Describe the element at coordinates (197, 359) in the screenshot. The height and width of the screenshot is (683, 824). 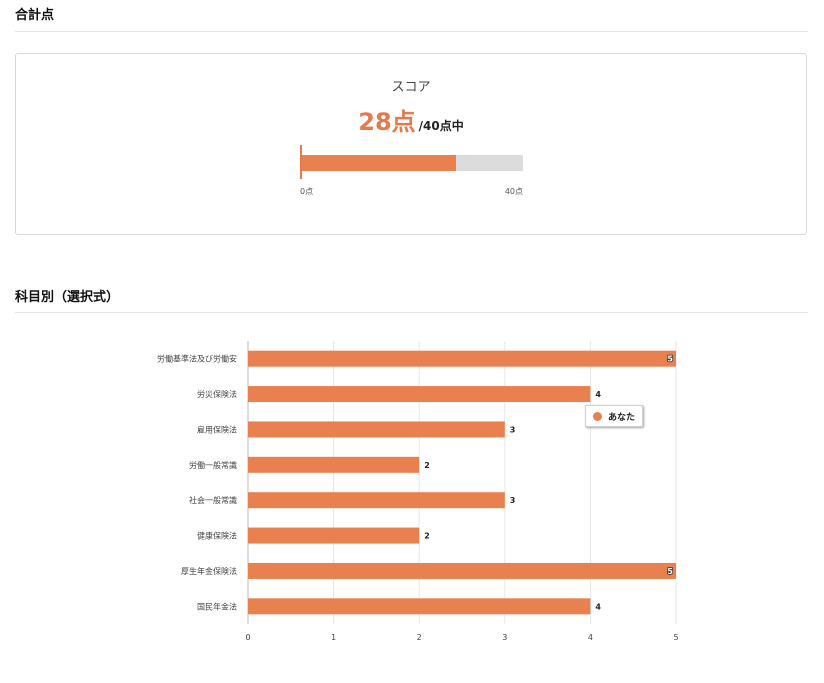
I see `category-label: 労働基準法及び労働安` at that location.